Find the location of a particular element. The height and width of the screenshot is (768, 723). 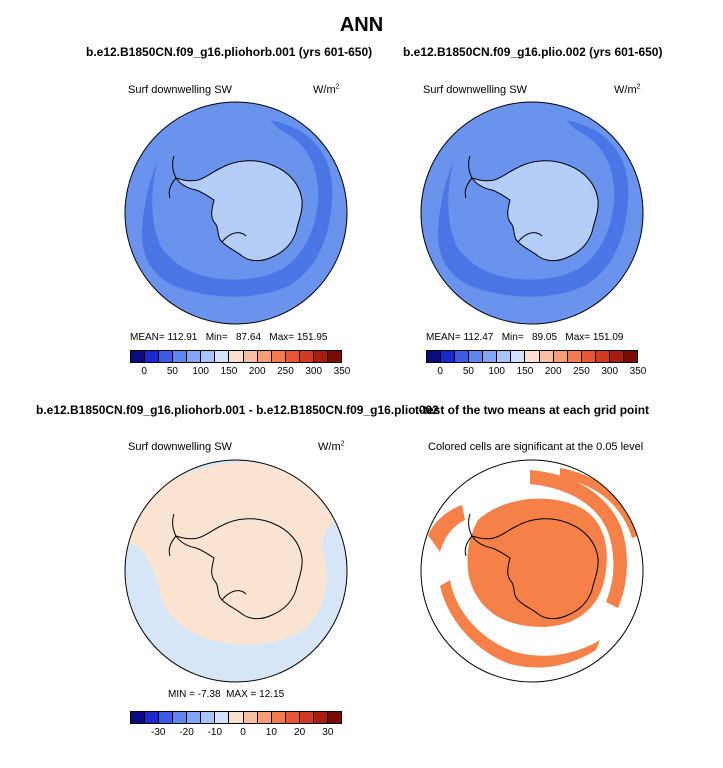

variable-label-tr: Surf downwelling SW is located at coordinates (475, 90).